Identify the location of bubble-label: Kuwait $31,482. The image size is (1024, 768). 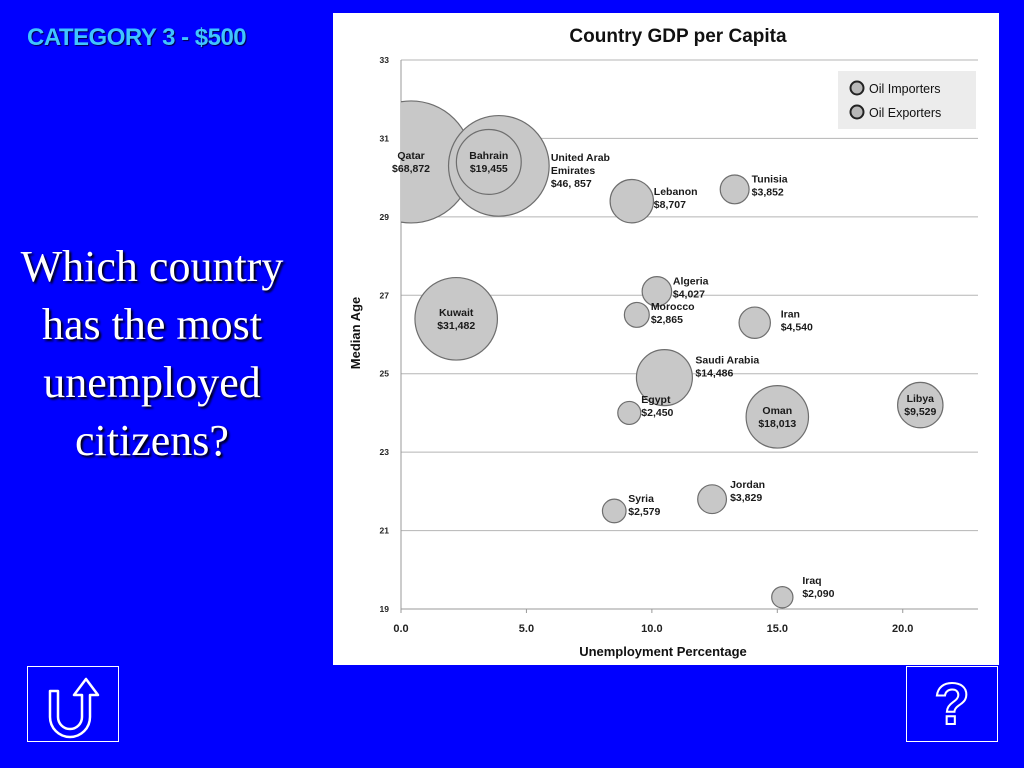
(456, 319).